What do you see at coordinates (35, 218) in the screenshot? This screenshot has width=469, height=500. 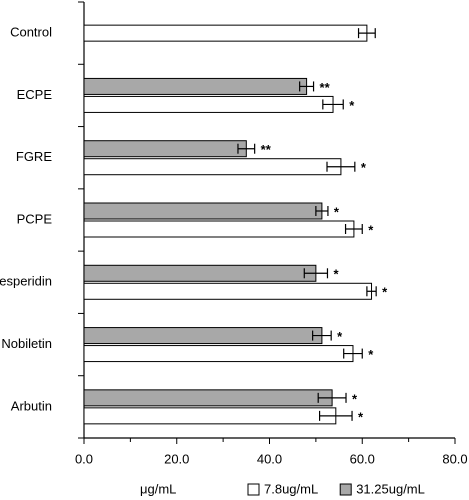 I see `y-tick-label: PCPE` at bounding box center [35, 218].